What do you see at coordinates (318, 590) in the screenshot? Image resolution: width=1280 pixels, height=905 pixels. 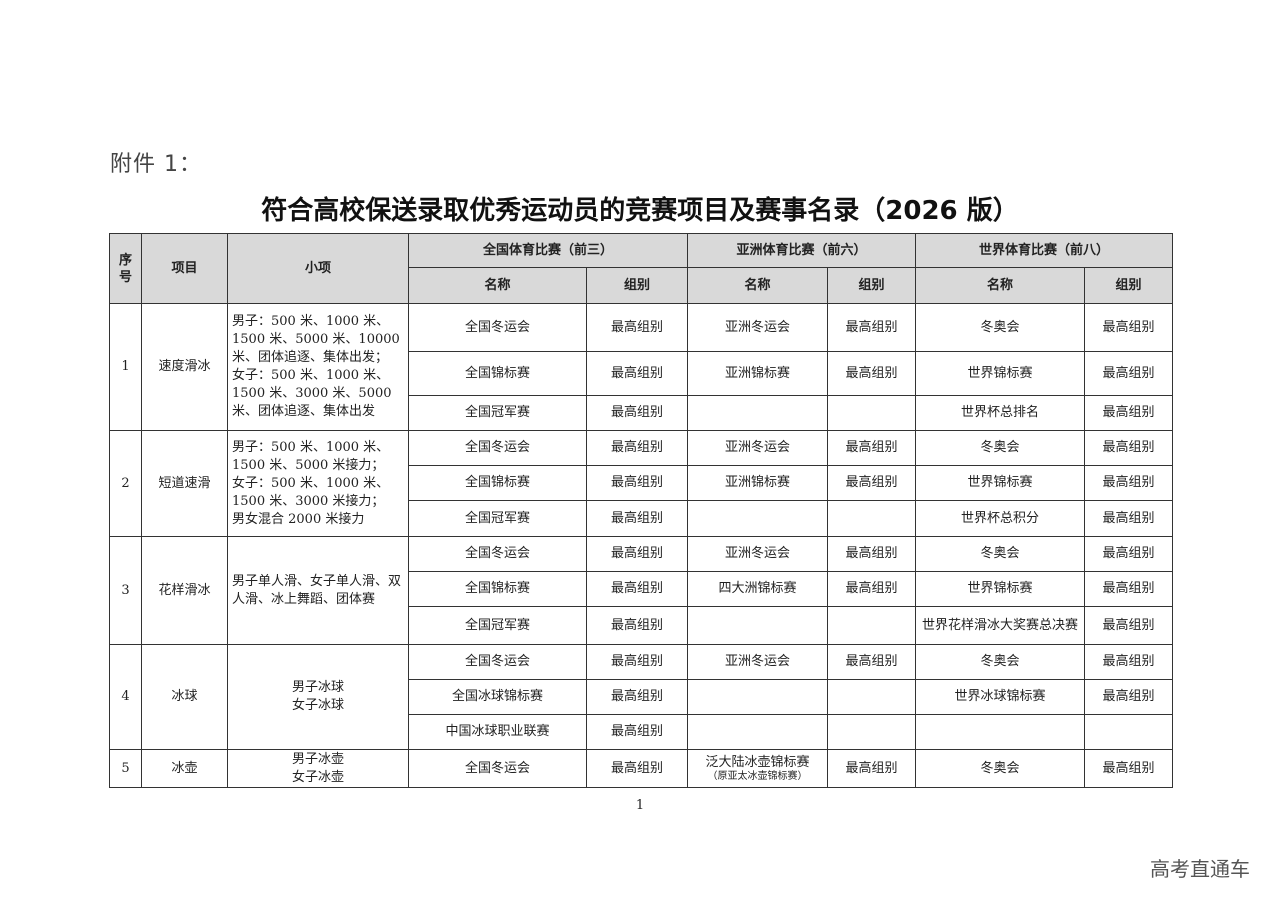 I see `events-cell: 男子单人滑、女子单人滑、双人滑、冰上舞蹈、团体赛` at bounding box center [318, 590].